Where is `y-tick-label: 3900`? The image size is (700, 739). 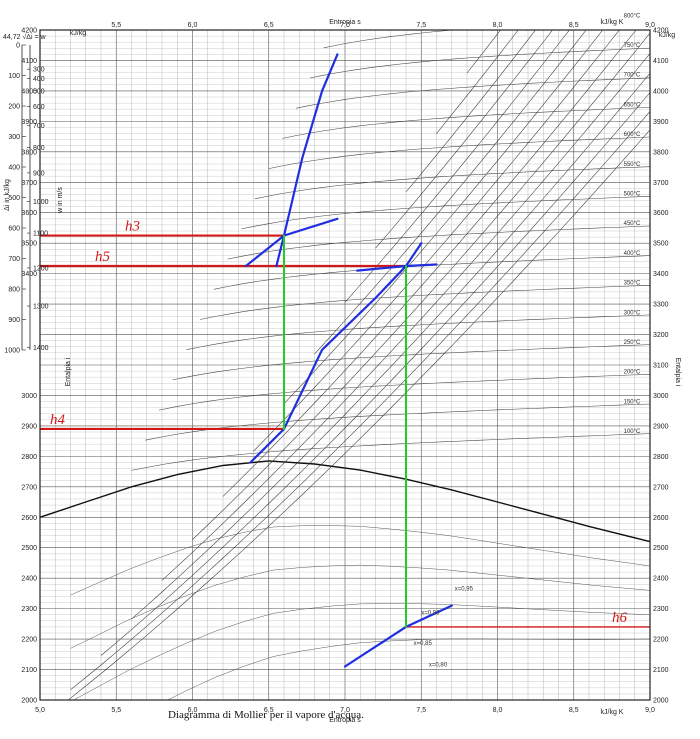
y-tick-label: 3900 is located at coordinates (29, 122).